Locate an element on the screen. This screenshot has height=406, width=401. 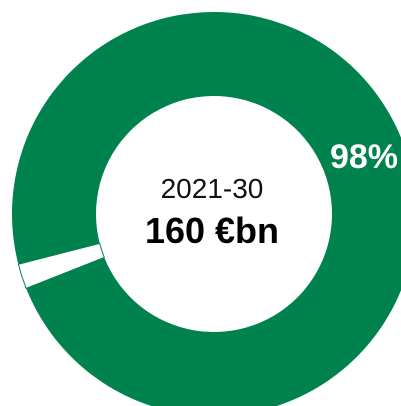
slice-label-main: 98% is located at coordinates (364, 157).